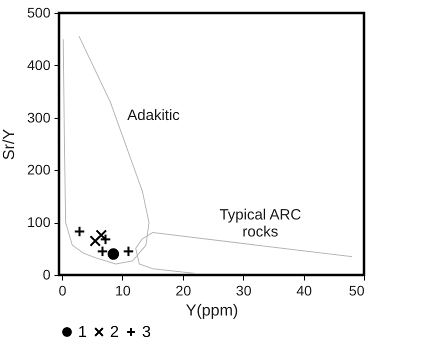 The height and width of the screenshot is (364, 429). I want to click on y-tick-label: 400, so click(39, 64).